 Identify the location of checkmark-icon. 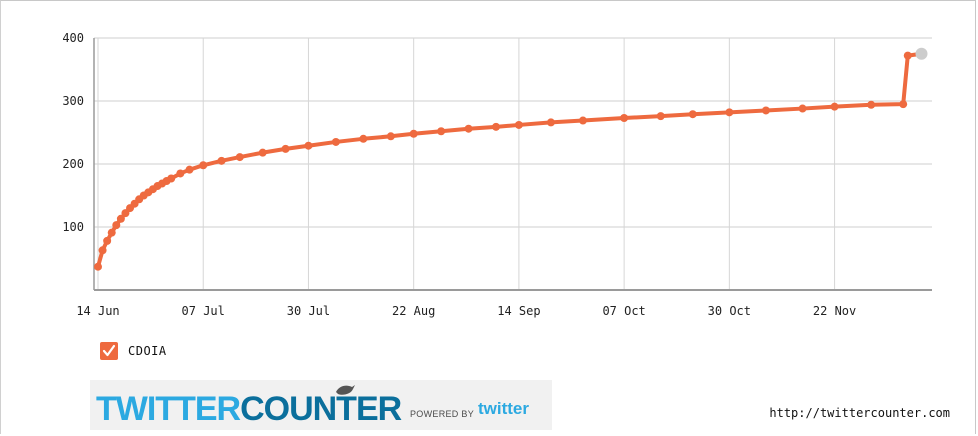
(109, 350).